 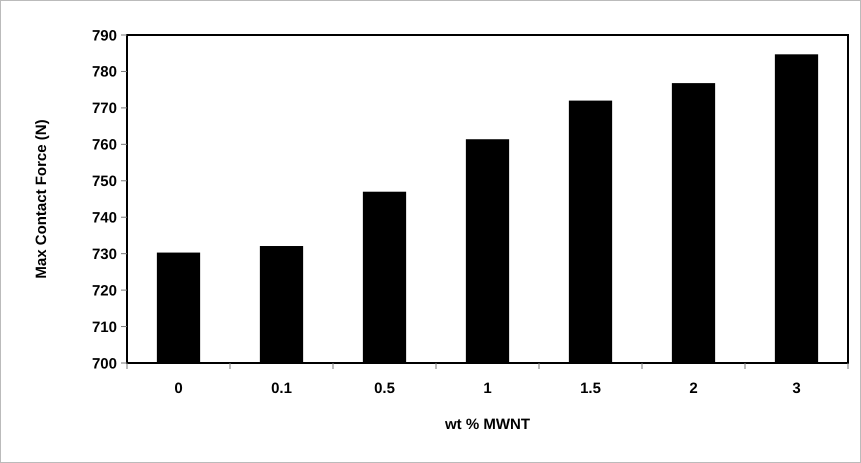 What do you see at coordinates (178, 388) in the screenshot?
I see `x-tick-label: 0` at bounding box center [178, 388].